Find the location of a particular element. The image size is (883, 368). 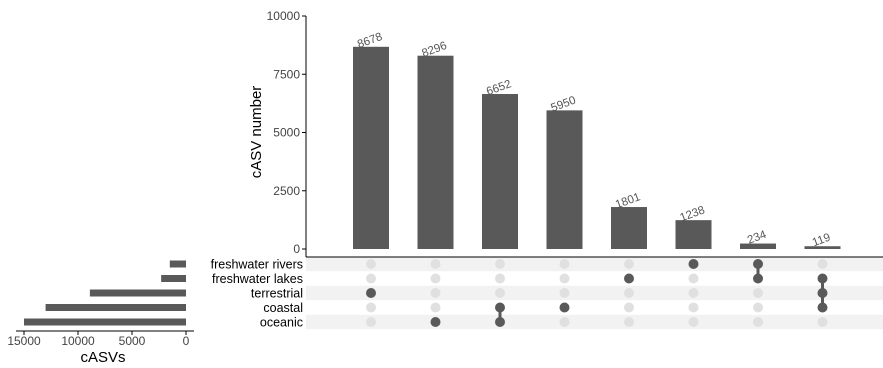

set-size-axis-title: cASVs is located at coordinates (102, 357).